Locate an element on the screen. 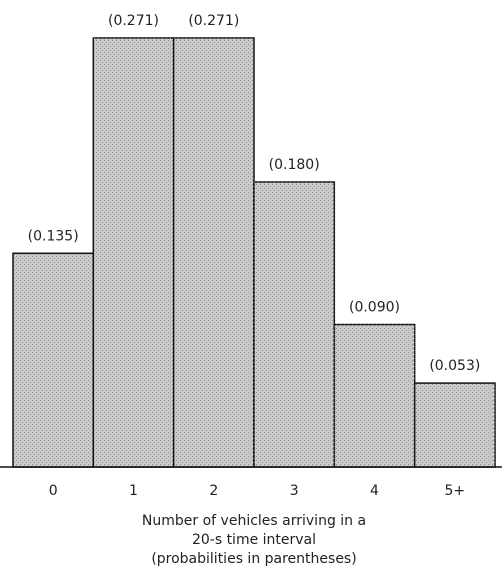  x-axis-label: Number of vehicles arriving in a is located at coordinates (254, 521).